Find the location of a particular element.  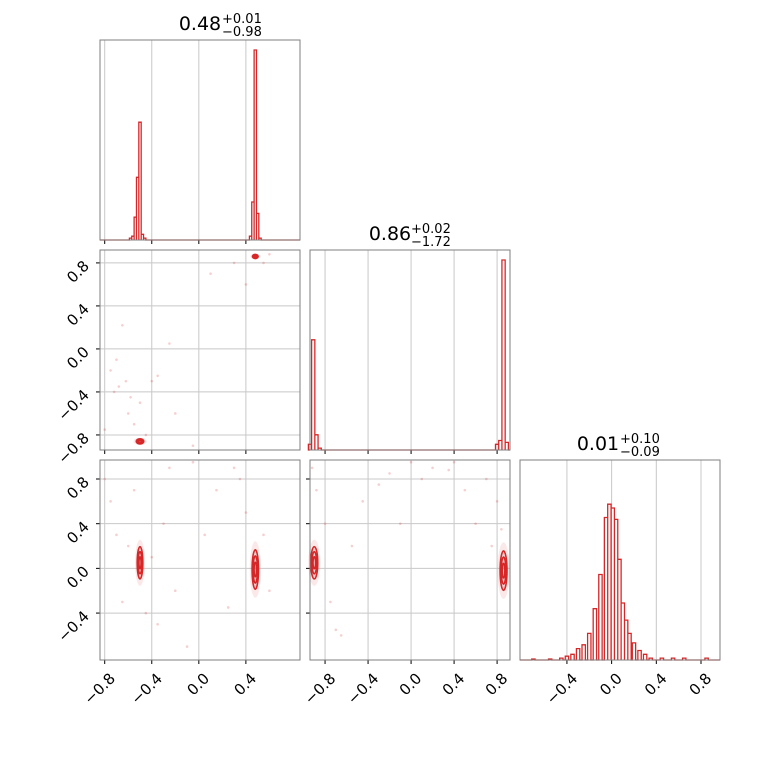

panel-p1_vs_p0-ylabel-4: 0.8 is located at coordinates (78, 272).